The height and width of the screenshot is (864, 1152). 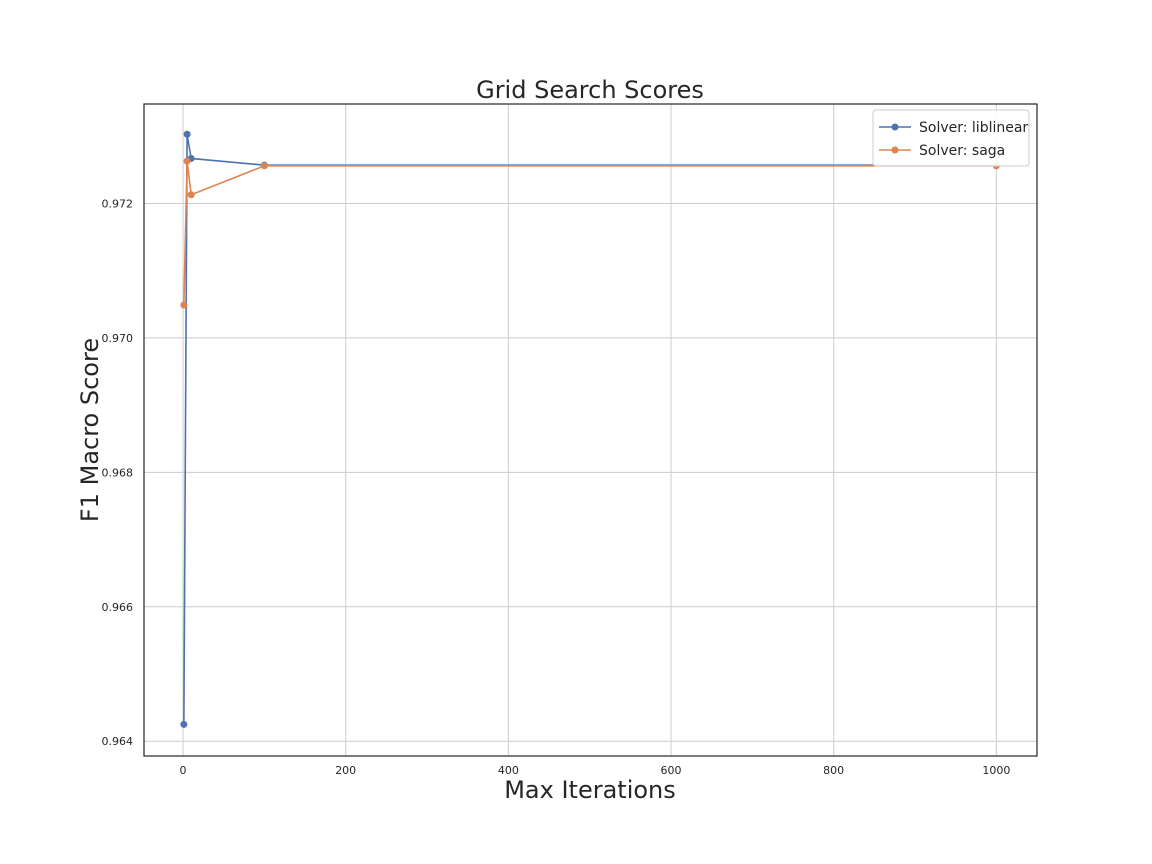 What do you see at coordinates (590, 790) in the screenshot?
I see `x-axis-label: Max Iterations` at bounding box center [590, 790].